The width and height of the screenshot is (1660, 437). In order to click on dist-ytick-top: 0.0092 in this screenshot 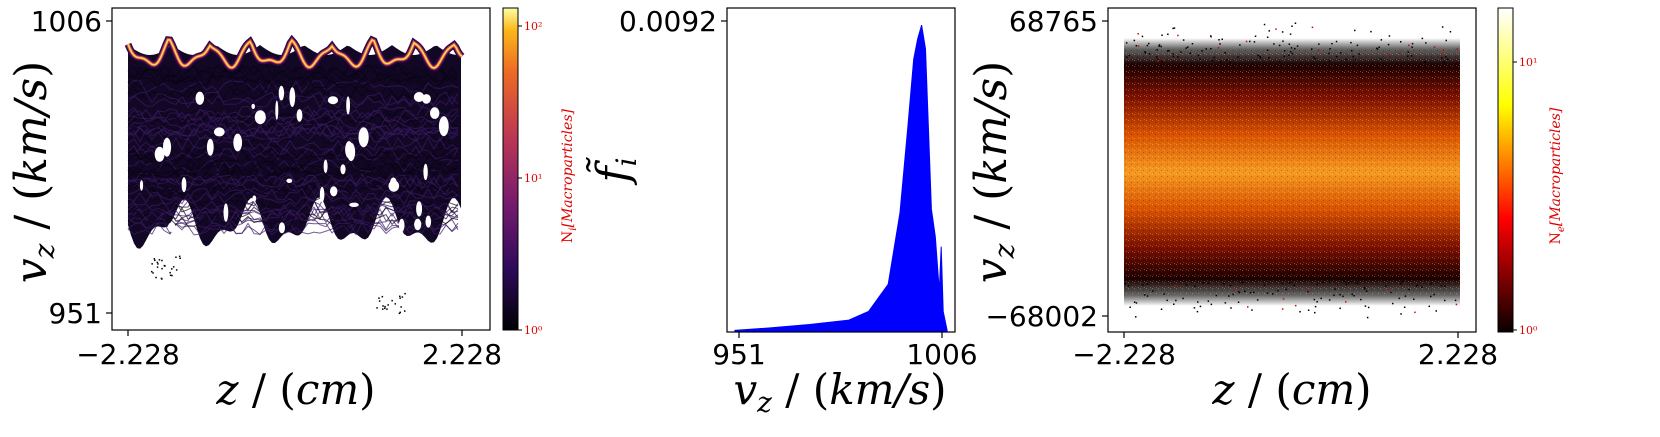, I will do `click(668, 21)`.